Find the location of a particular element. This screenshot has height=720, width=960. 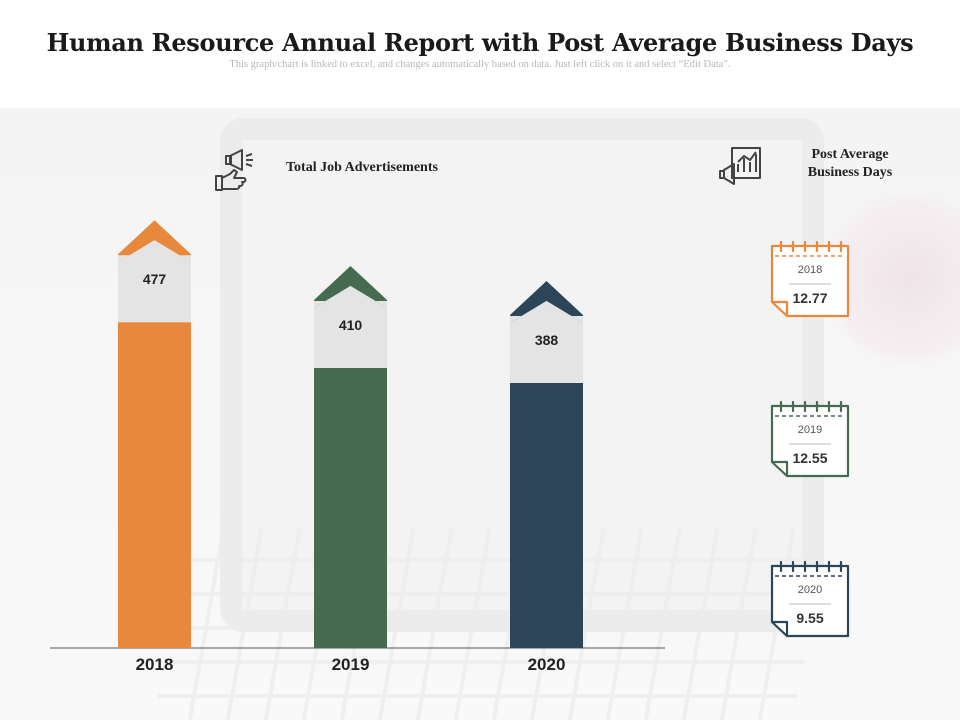

calendar-value: 12.77 is located at coordinates (810, 298).